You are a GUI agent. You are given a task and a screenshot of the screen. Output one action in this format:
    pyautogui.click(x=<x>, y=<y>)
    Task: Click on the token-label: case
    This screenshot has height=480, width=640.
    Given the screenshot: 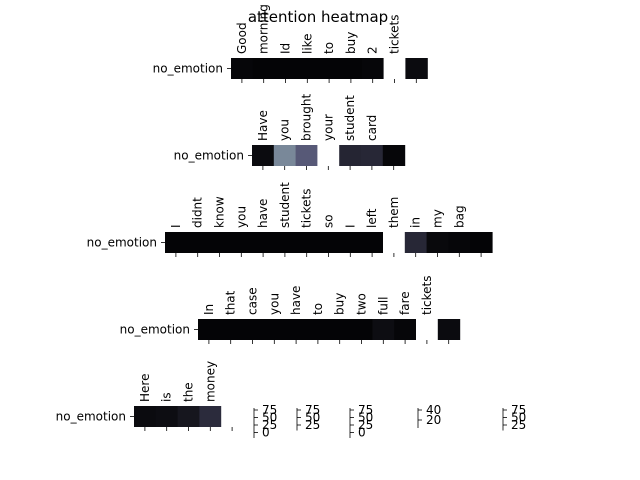 What is the action you would take?
    pyautogui.click(x=253, y=301)
    